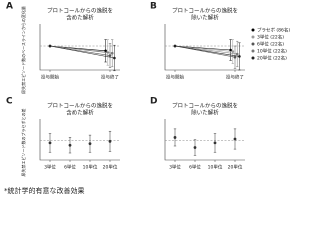  Describe the element at coordinates (270, 37) in the screenshot. I see `legend-label: 3単位 (22名)` at that location.